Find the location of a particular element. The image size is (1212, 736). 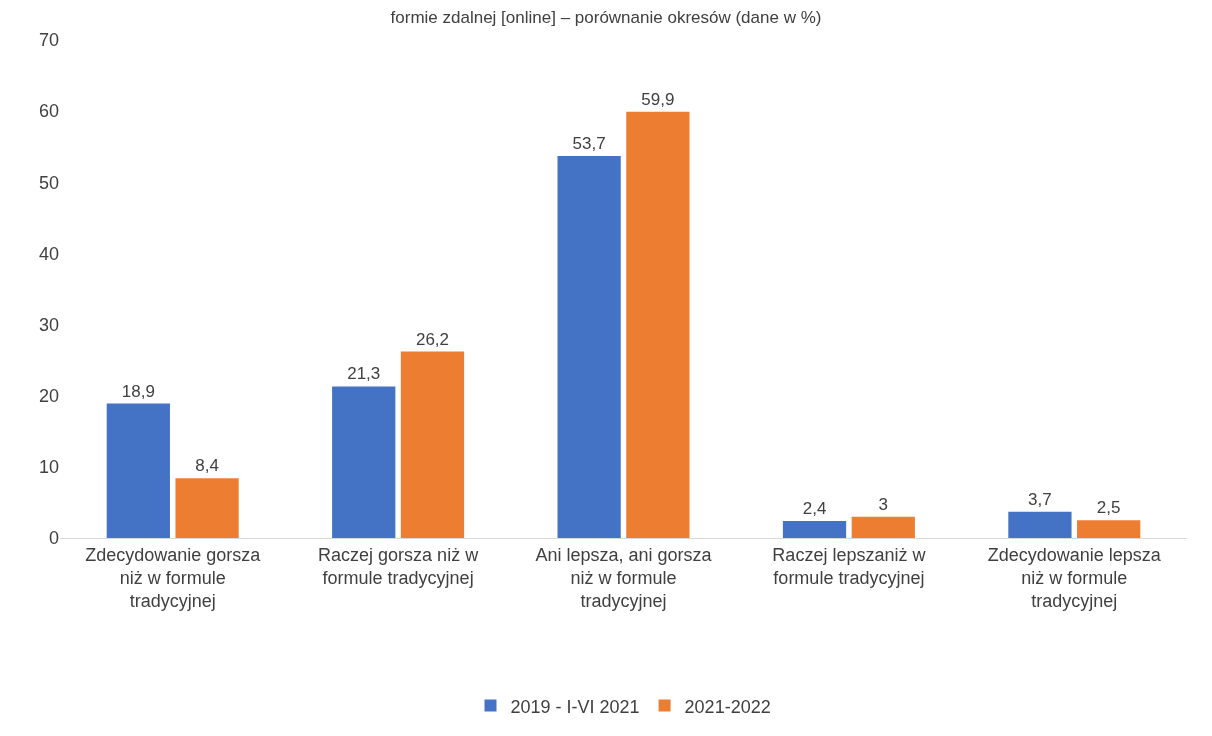

x-tick-label: Zdecydowanie gorsza niż w formule tradycyjnej is located at coordinates (173, 578).